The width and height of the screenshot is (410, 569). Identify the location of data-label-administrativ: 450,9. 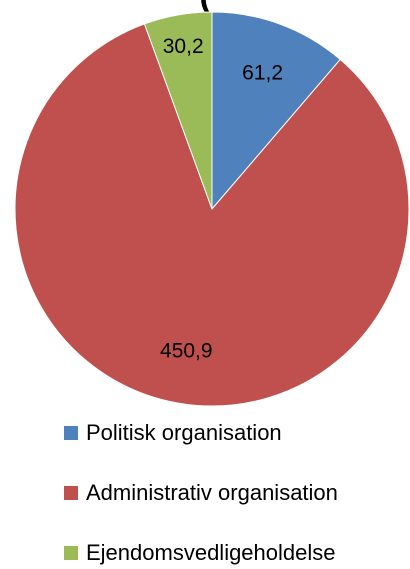
(186, 350).